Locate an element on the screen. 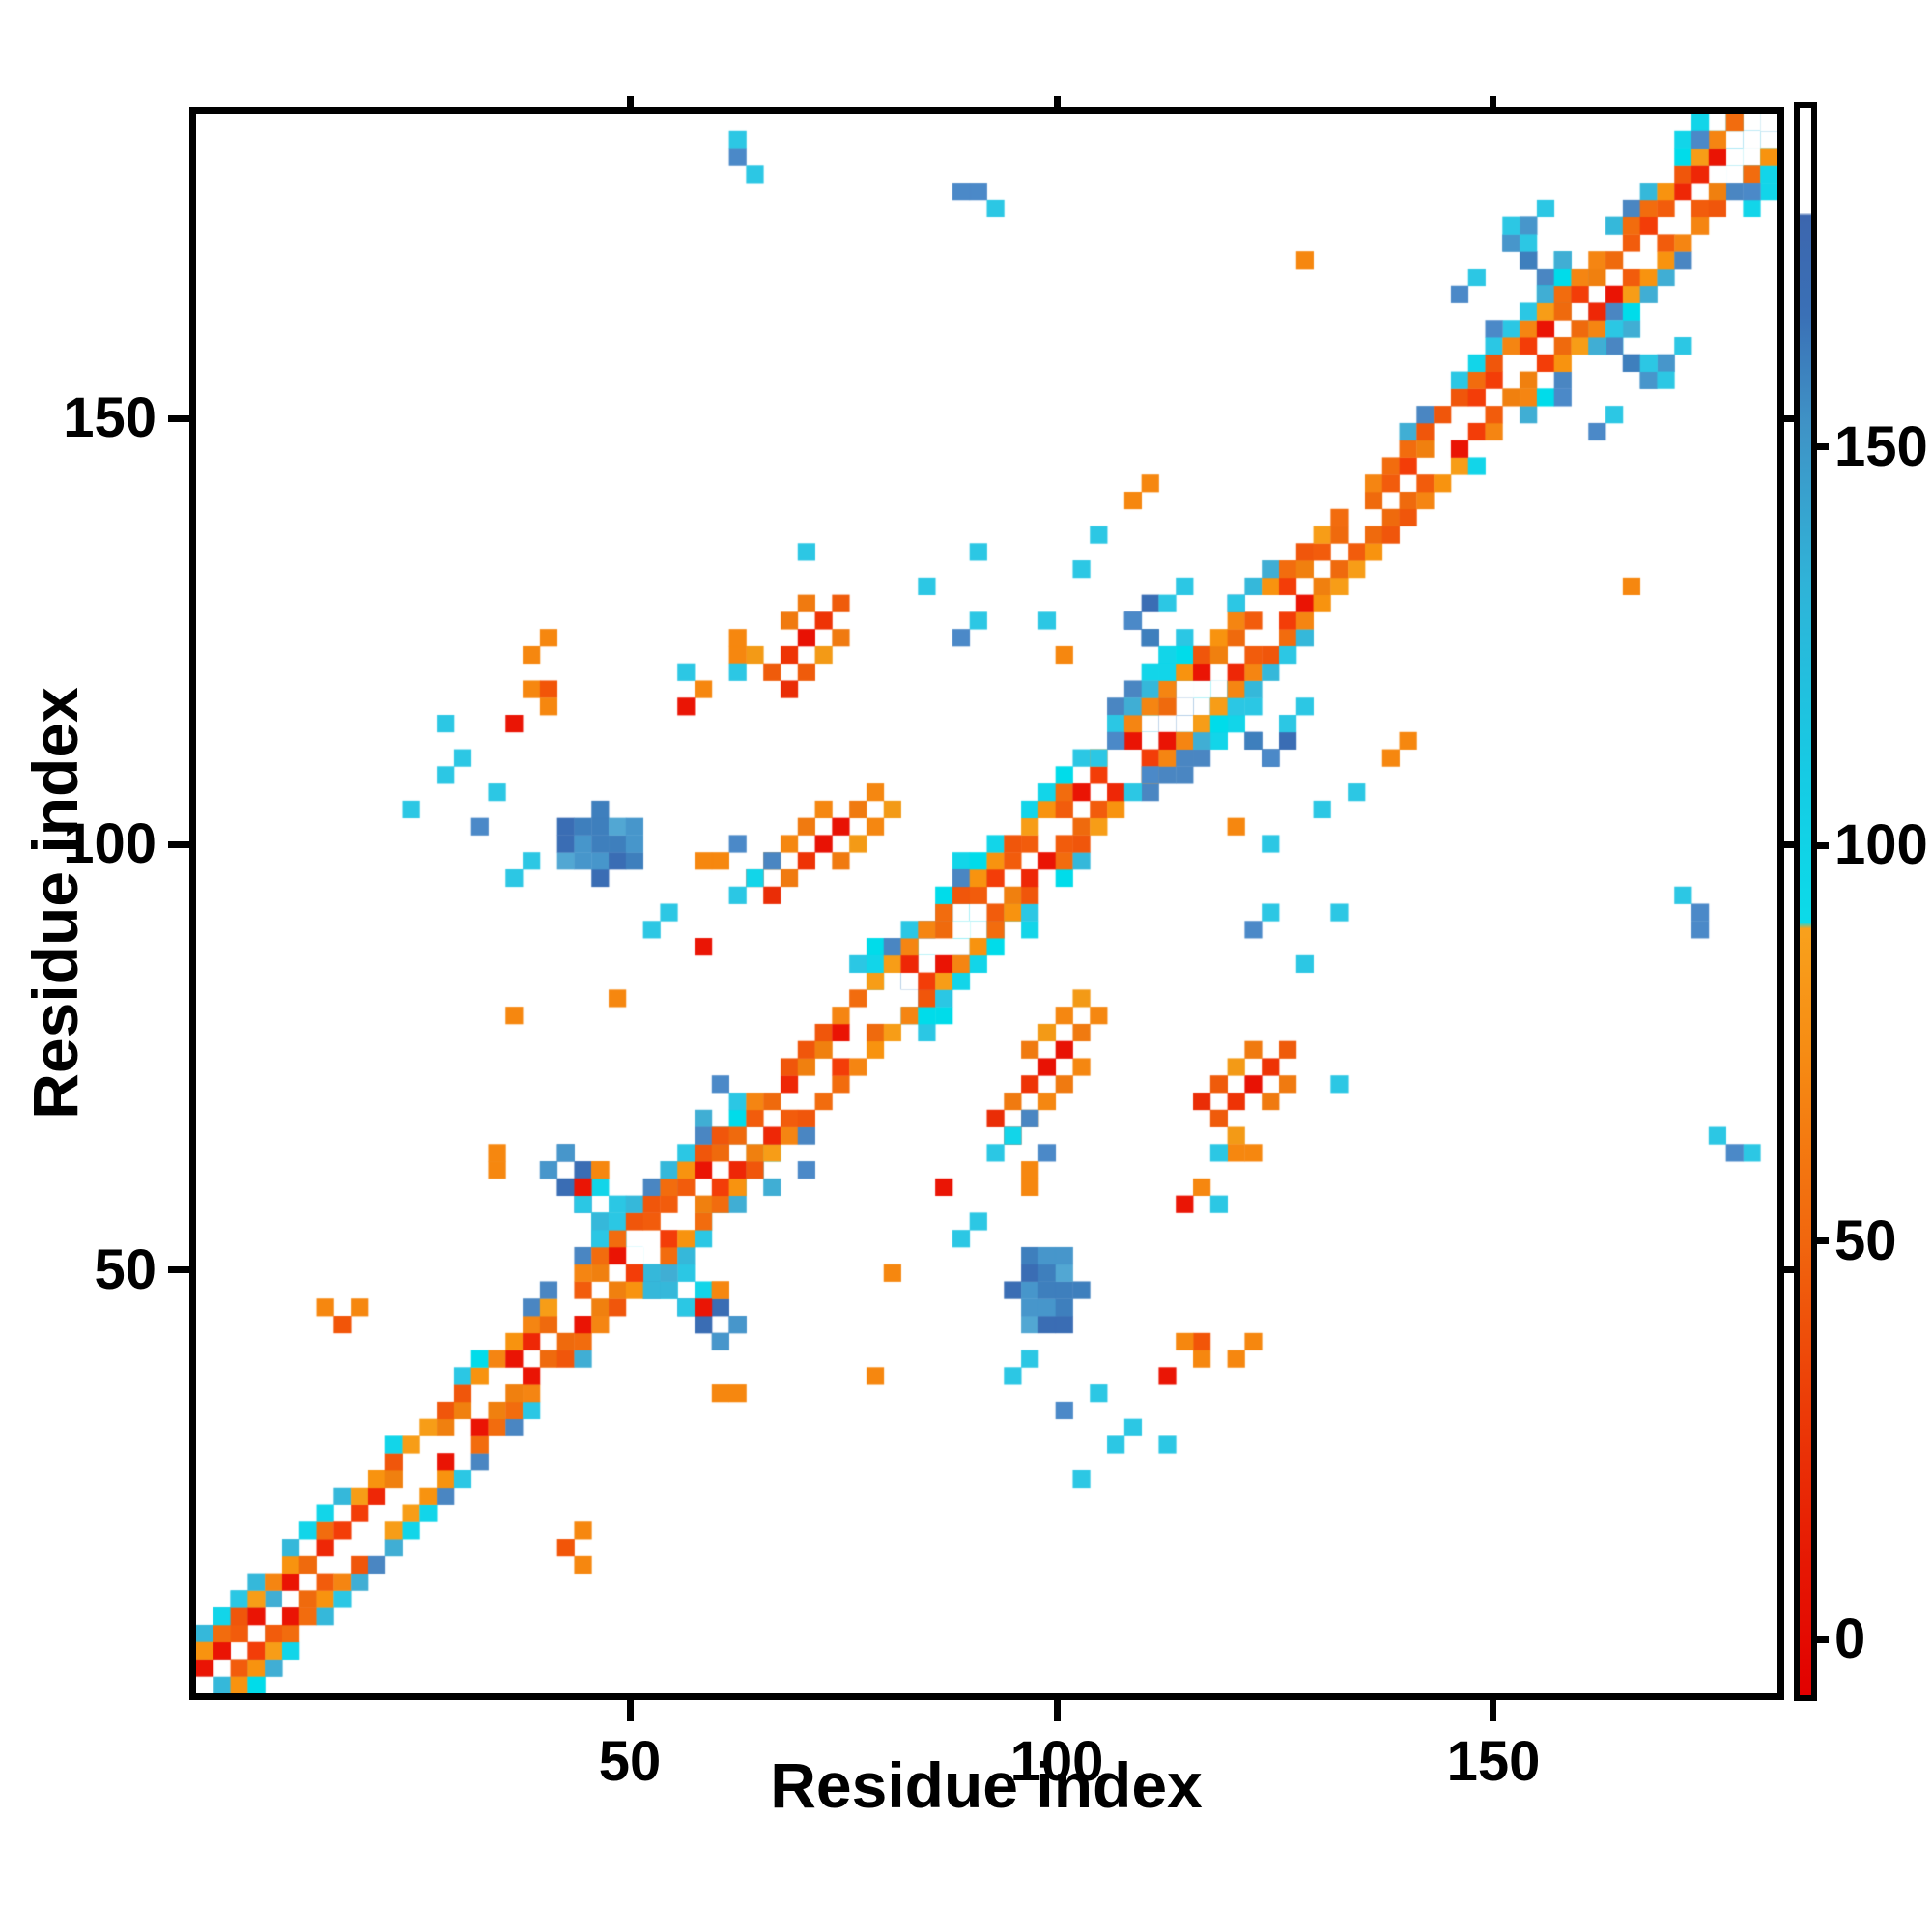  y-tick-label: 150 is located at coordinates (109, 418).